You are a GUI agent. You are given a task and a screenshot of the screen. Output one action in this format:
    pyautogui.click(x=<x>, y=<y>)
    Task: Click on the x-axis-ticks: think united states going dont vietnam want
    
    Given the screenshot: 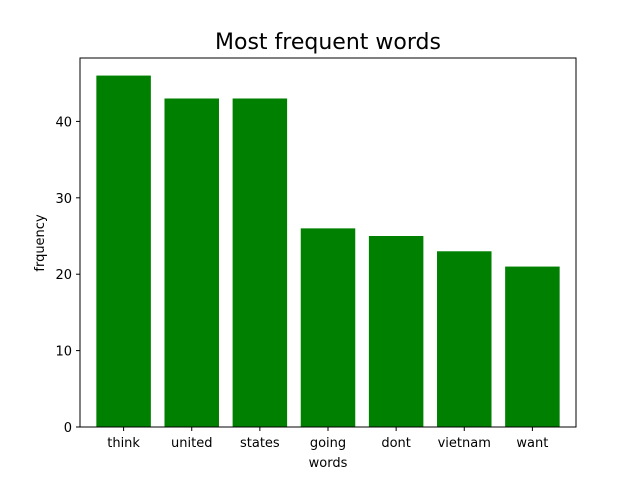 What is the action you would take?
    pyautogui.click(x=327, y=439)
    